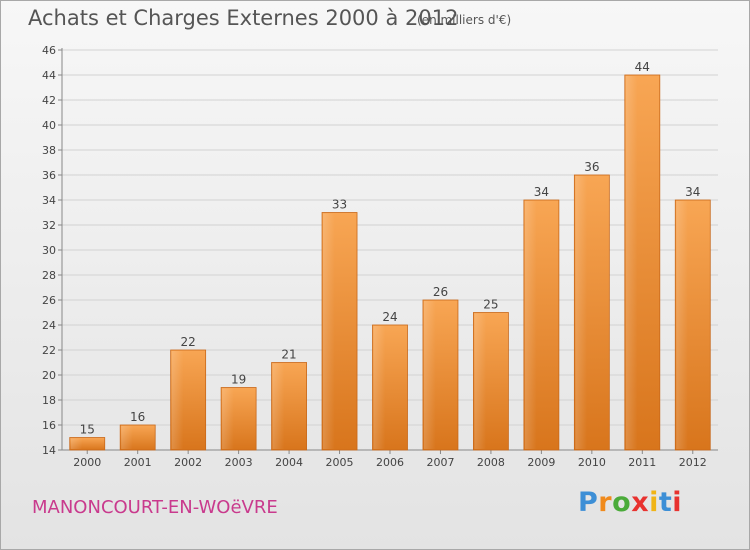 This screenshot has height=550, width=750. Describe the element at coordinates (155, 507) in the screenshot. I see `location-name: MANONCOURT-EN-WOëVRE` at that location.